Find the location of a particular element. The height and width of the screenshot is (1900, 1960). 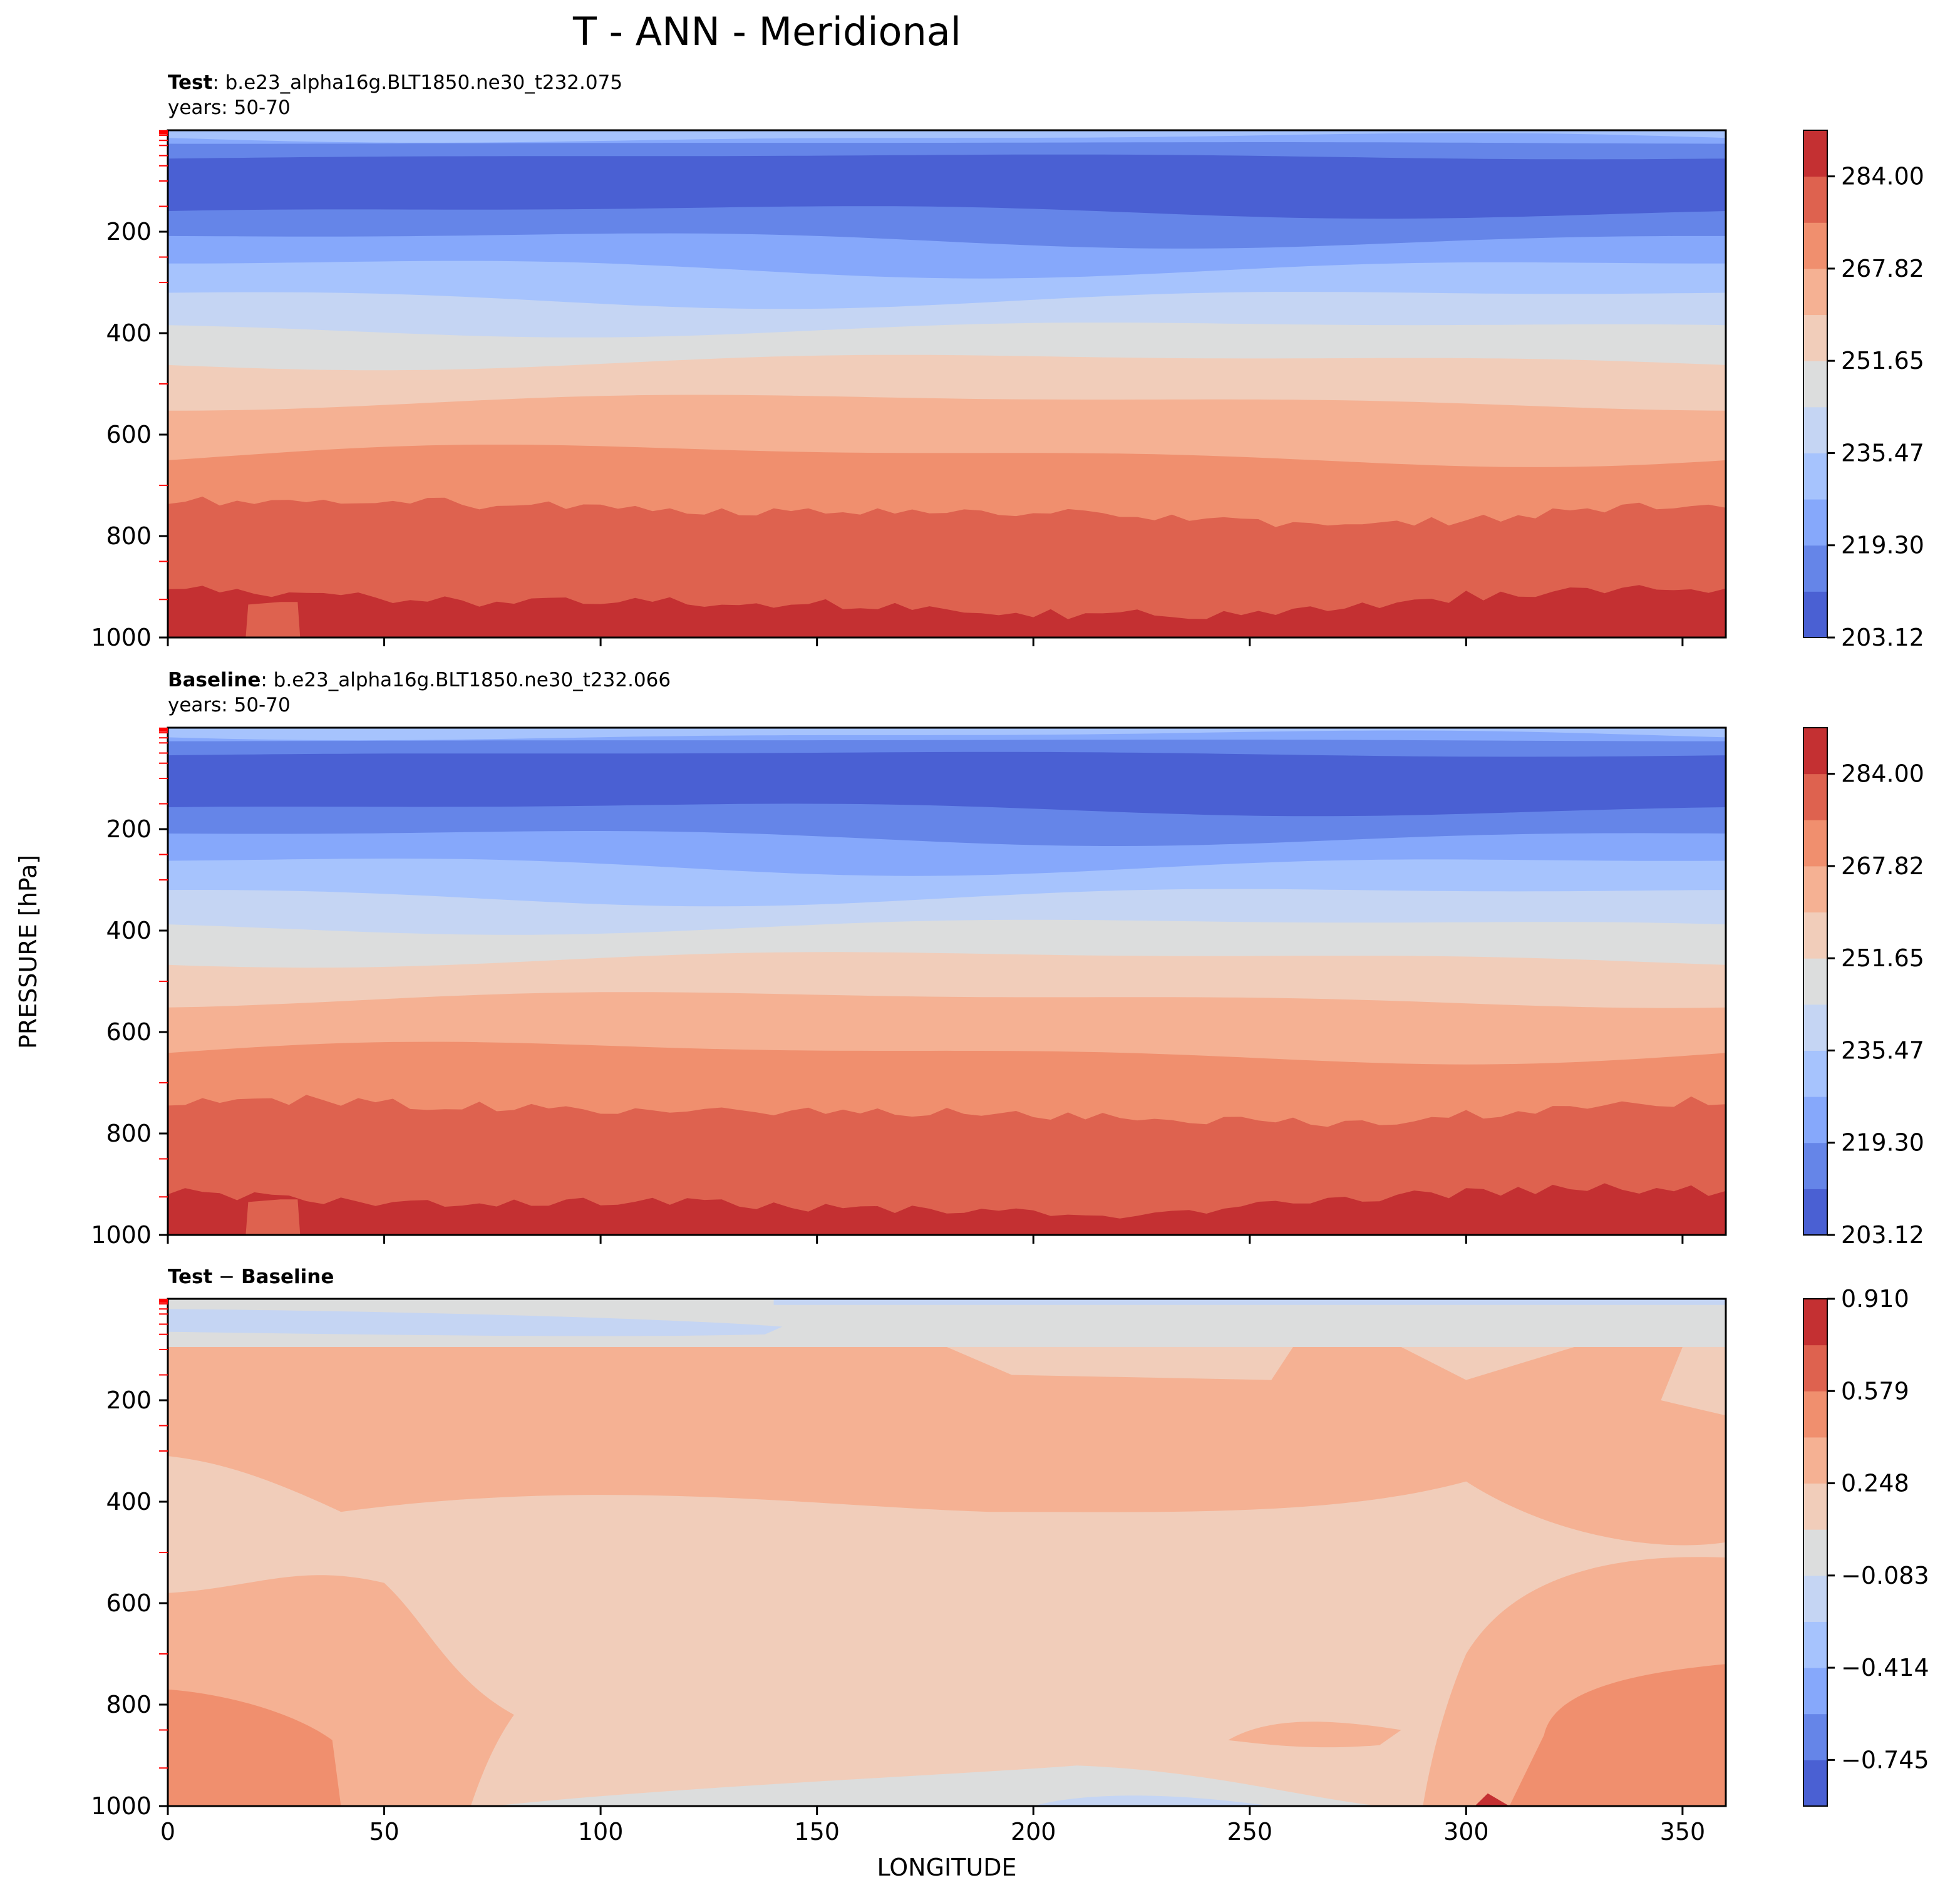

test-panel-subtitle: years: 50-70 is located at coordinates (229, 107).